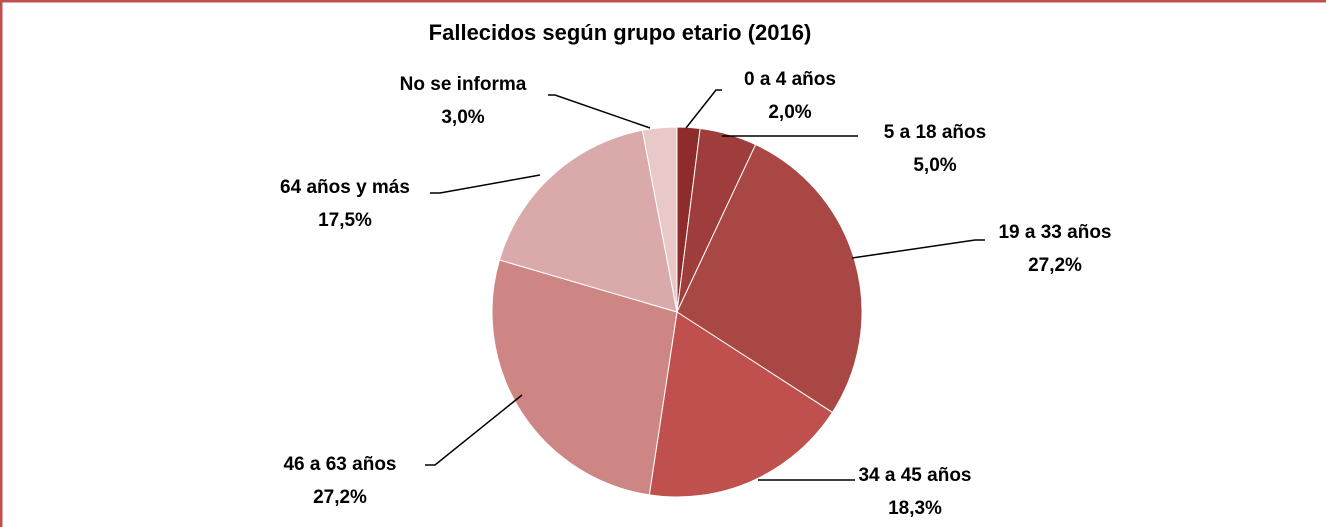 This screenshot has width=1326, height=527. I want to click on slice-value-label: 2,0%, so click(789, 112).